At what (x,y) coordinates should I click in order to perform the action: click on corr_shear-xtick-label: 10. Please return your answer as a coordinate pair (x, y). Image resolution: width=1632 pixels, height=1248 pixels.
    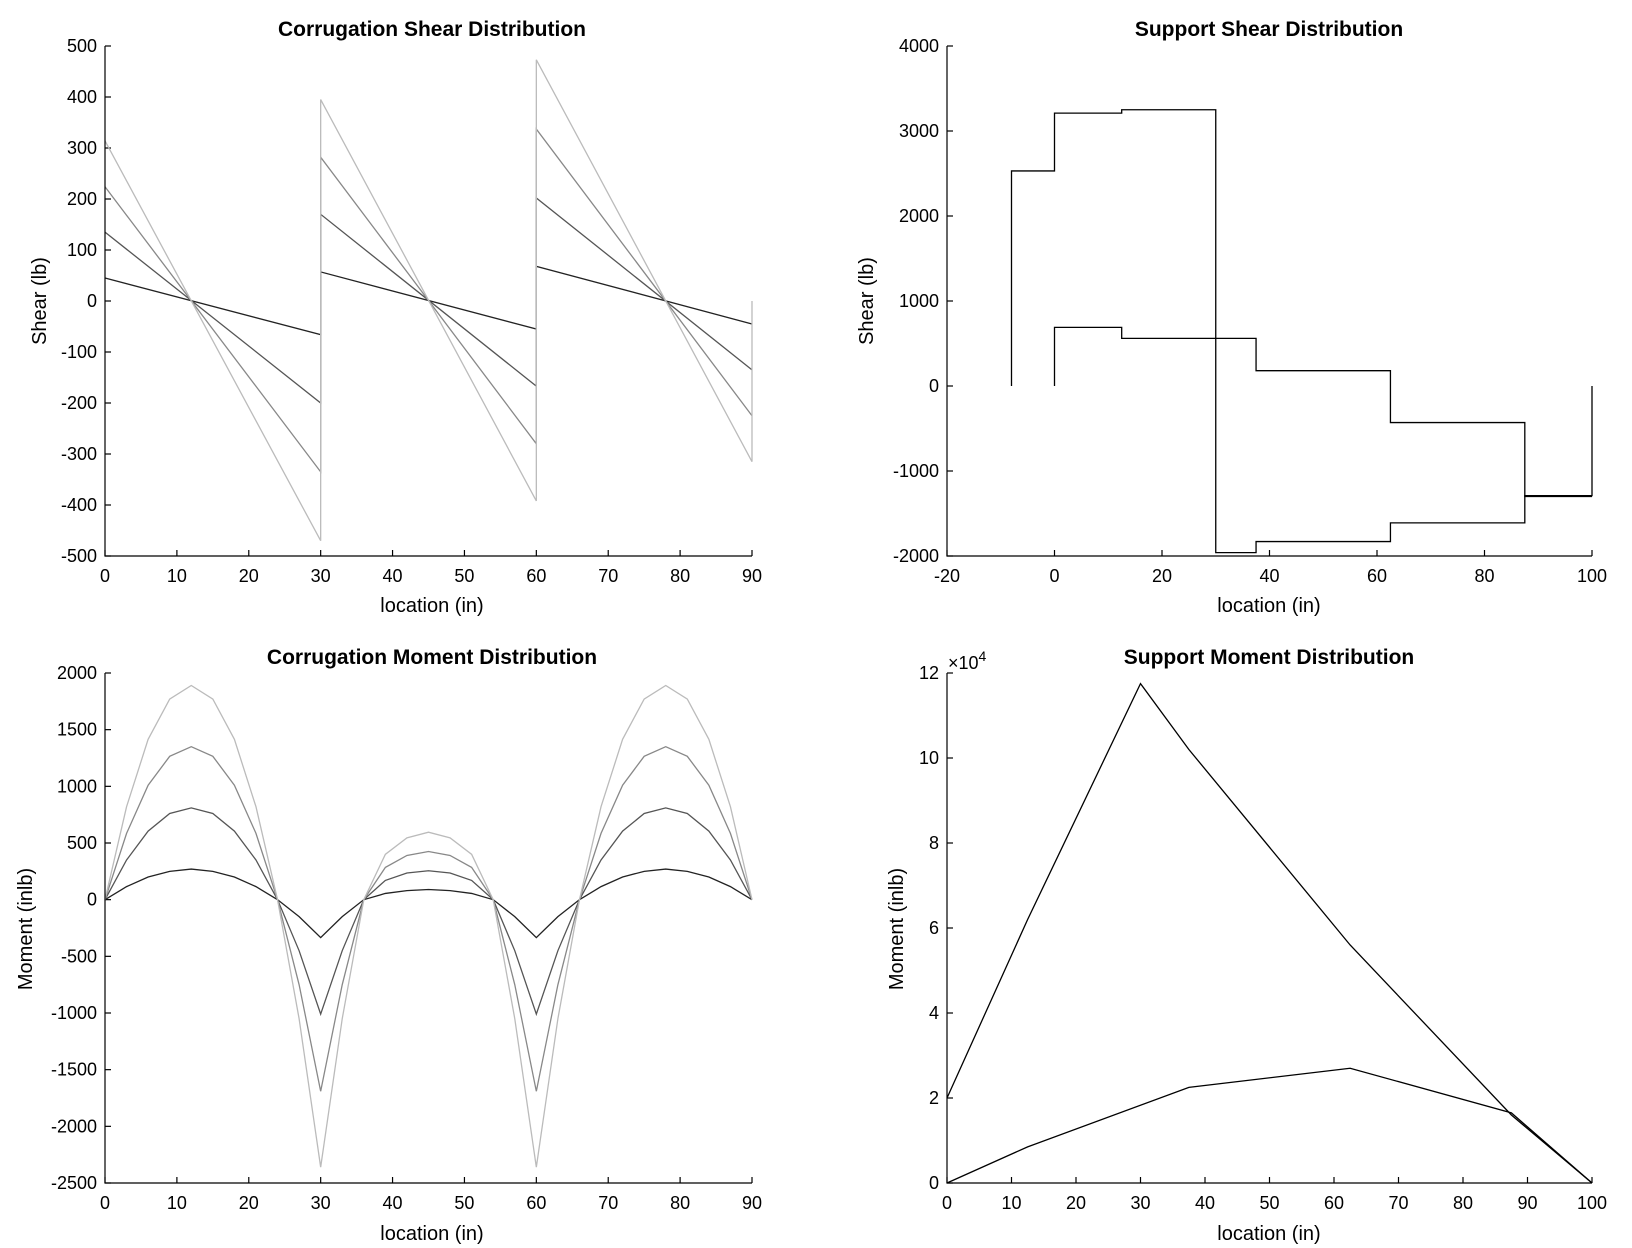
    Looking at the image, I should click on (177, 576).